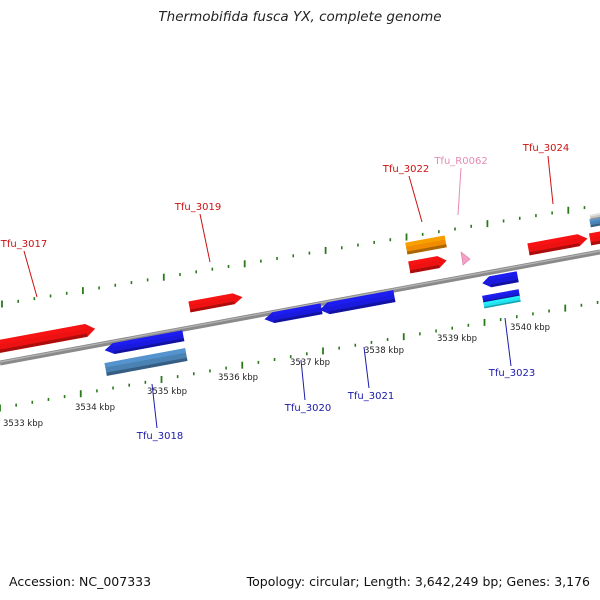  I want to click on gene-tfu-3022-orange, so click(426, 245).